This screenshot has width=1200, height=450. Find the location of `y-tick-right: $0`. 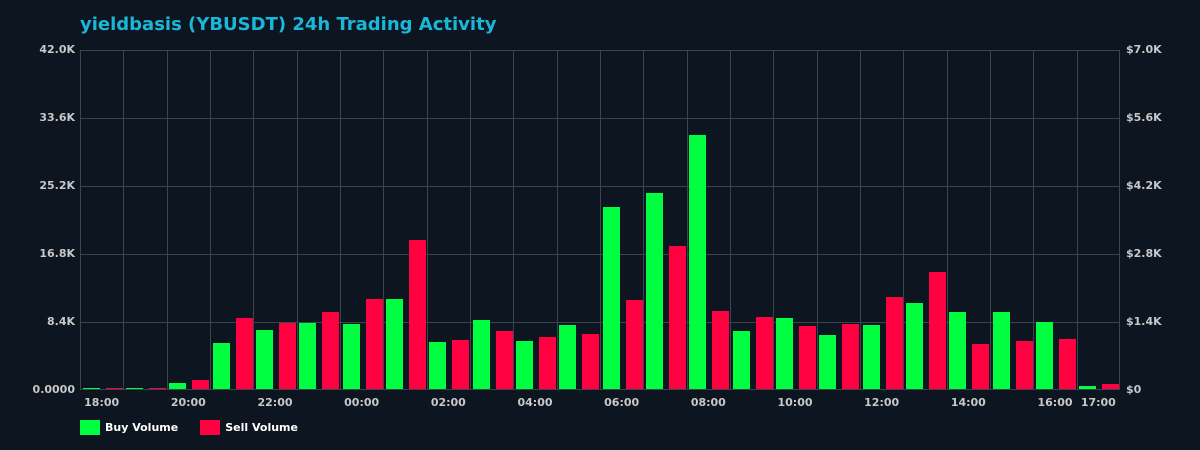

y-tick-right: $0 is located at coordinates (1134, 389).